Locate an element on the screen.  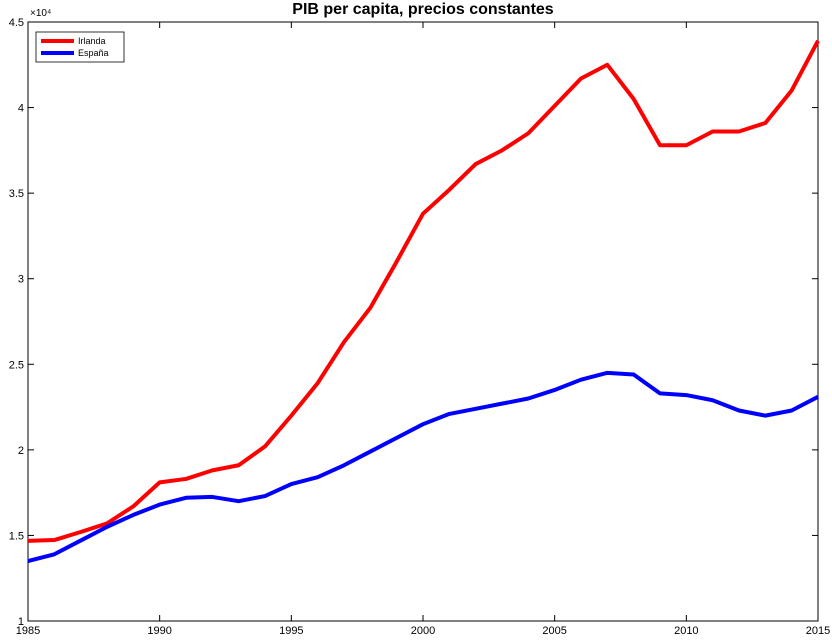
y-tick-label: 4 is located at coordinates (21, 109).